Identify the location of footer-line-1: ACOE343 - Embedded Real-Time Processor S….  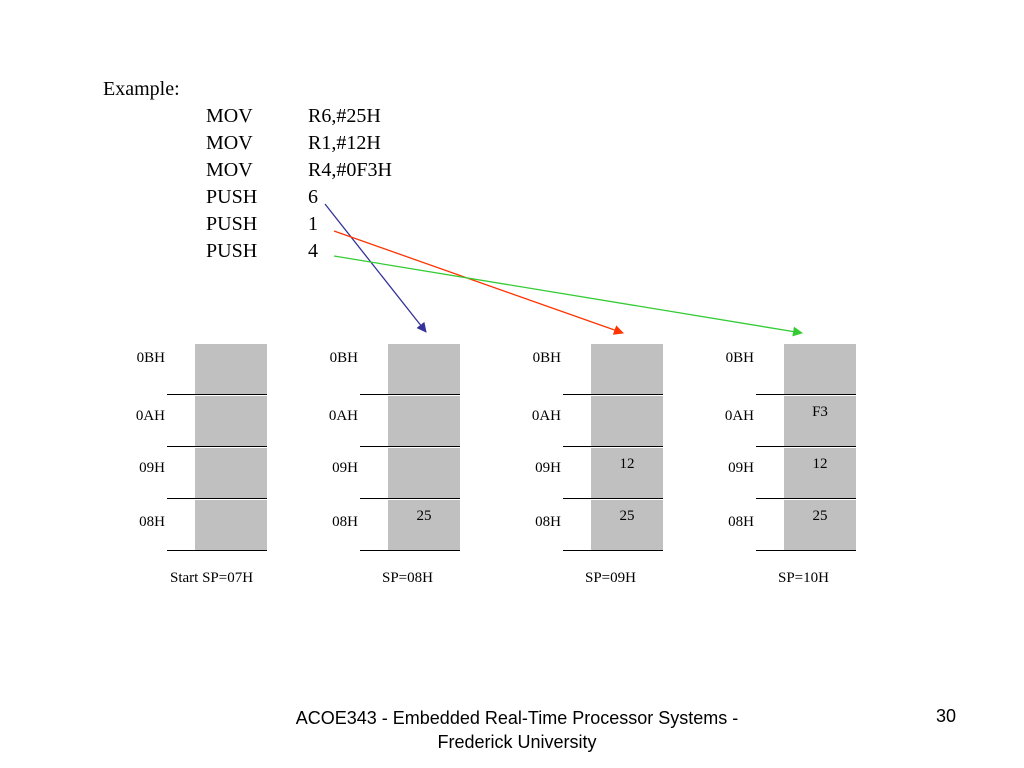
(517, 718).